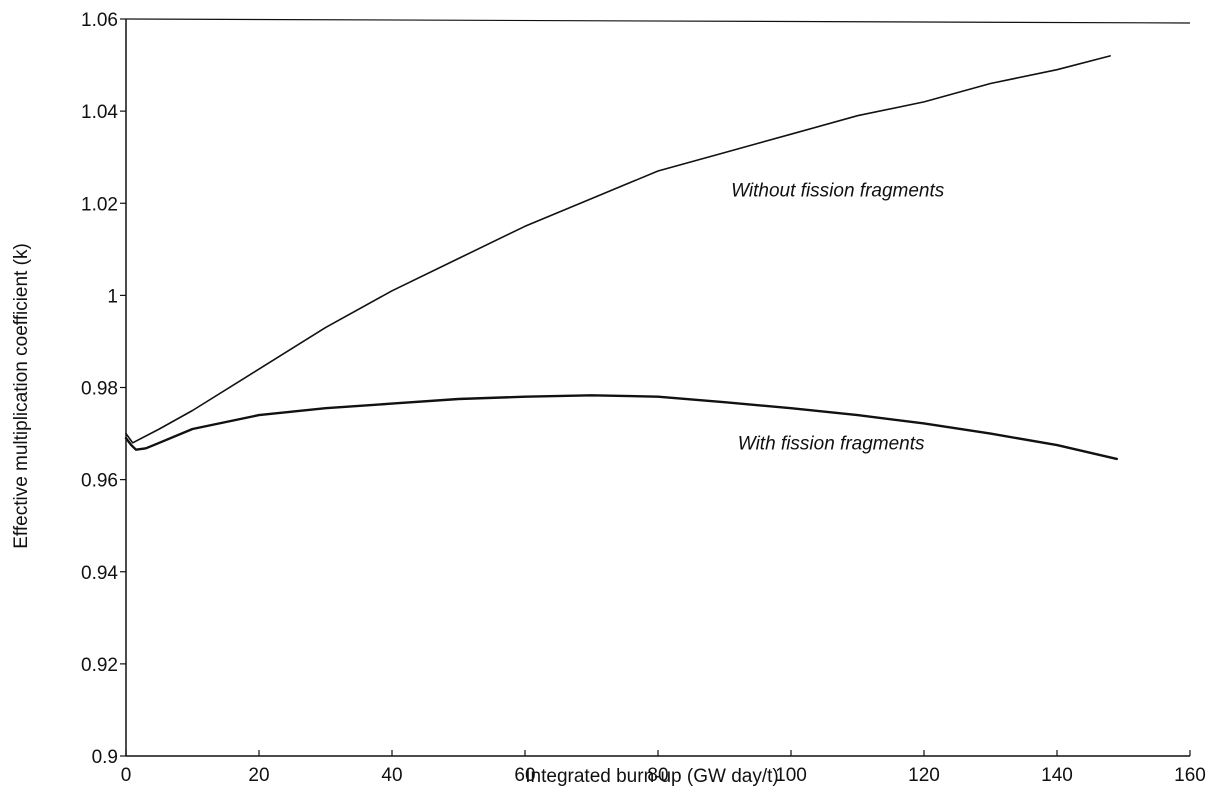  I want to click on series-line-with-fission-fragments, so click(621, 427).